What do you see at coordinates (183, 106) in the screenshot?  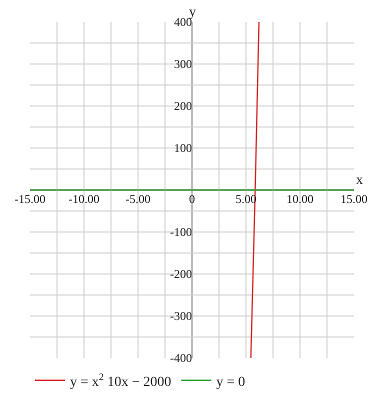 I see `y-tick-label: 200` at bounding box center [183, 106].